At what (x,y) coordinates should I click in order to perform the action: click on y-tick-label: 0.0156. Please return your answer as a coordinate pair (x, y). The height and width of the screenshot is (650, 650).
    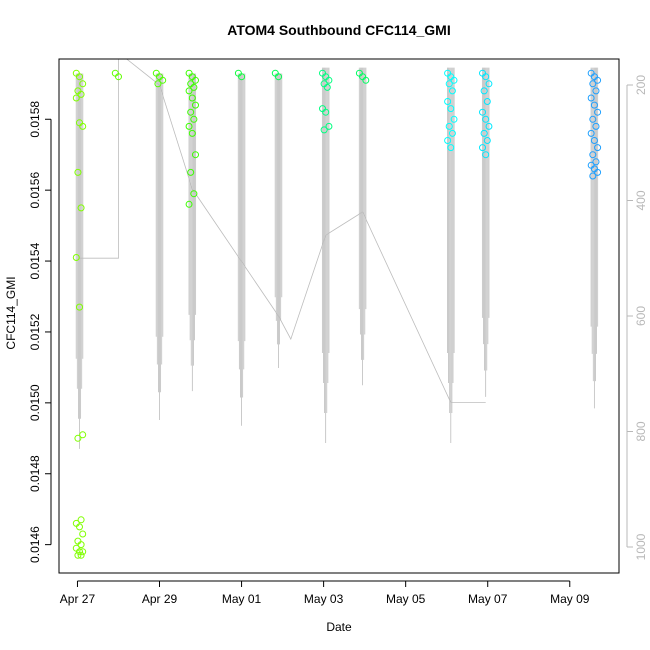
    Looking at the image, I should click on (35, 190).